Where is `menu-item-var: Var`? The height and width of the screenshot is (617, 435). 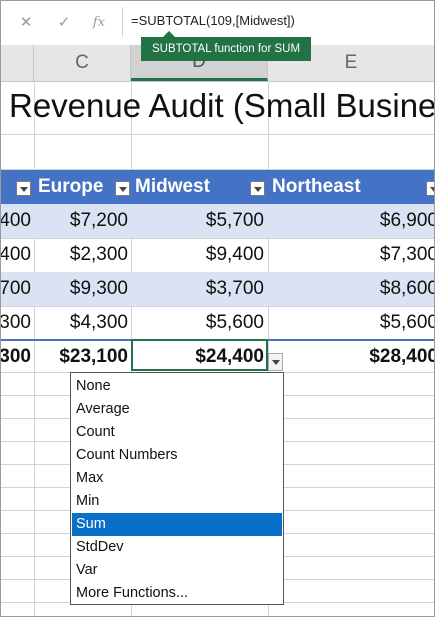 menu-item-var: Var is located at coordinates (87, 570).